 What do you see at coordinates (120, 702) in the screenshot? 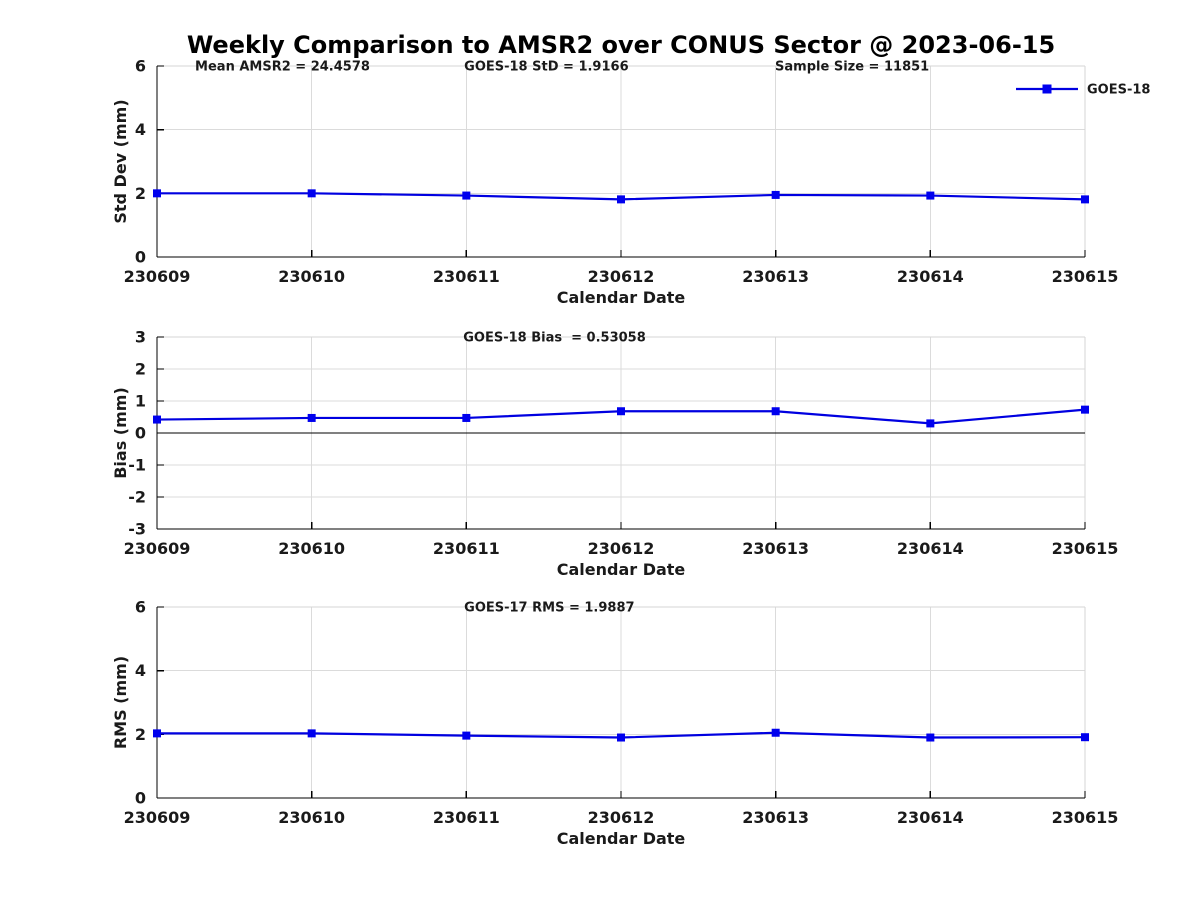
I see `y-axis-label: RMS (mm)` at bounding box center [120, 702].